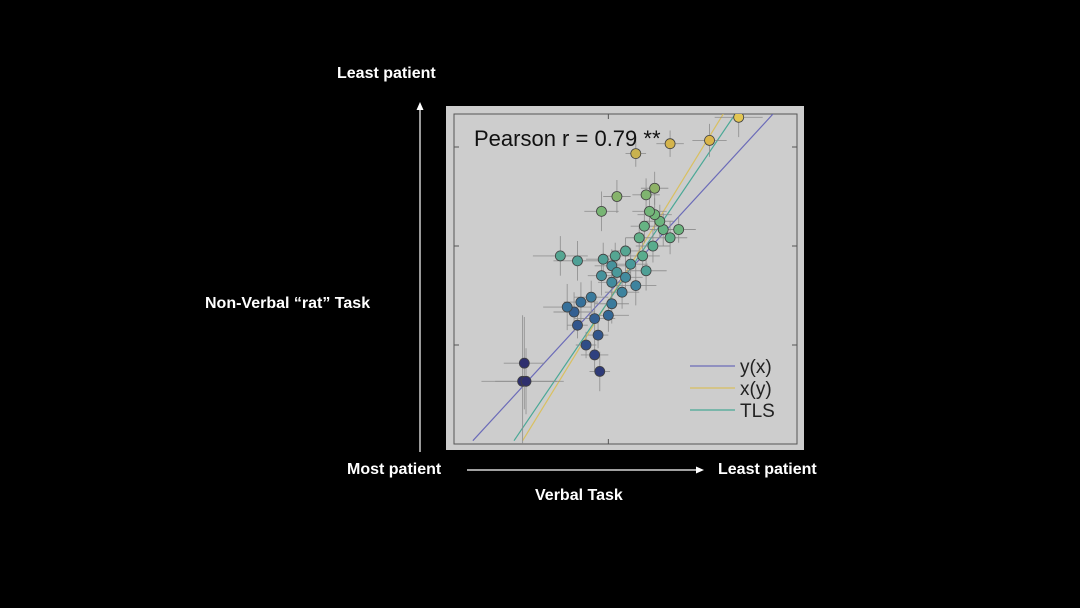 The height and width of the screenshot is (608, 1080). What do you see at coordinates (732, 389) in the screenshot?
I see `legend: y(x)x(y)TLS` at bounding box center [732, 389].